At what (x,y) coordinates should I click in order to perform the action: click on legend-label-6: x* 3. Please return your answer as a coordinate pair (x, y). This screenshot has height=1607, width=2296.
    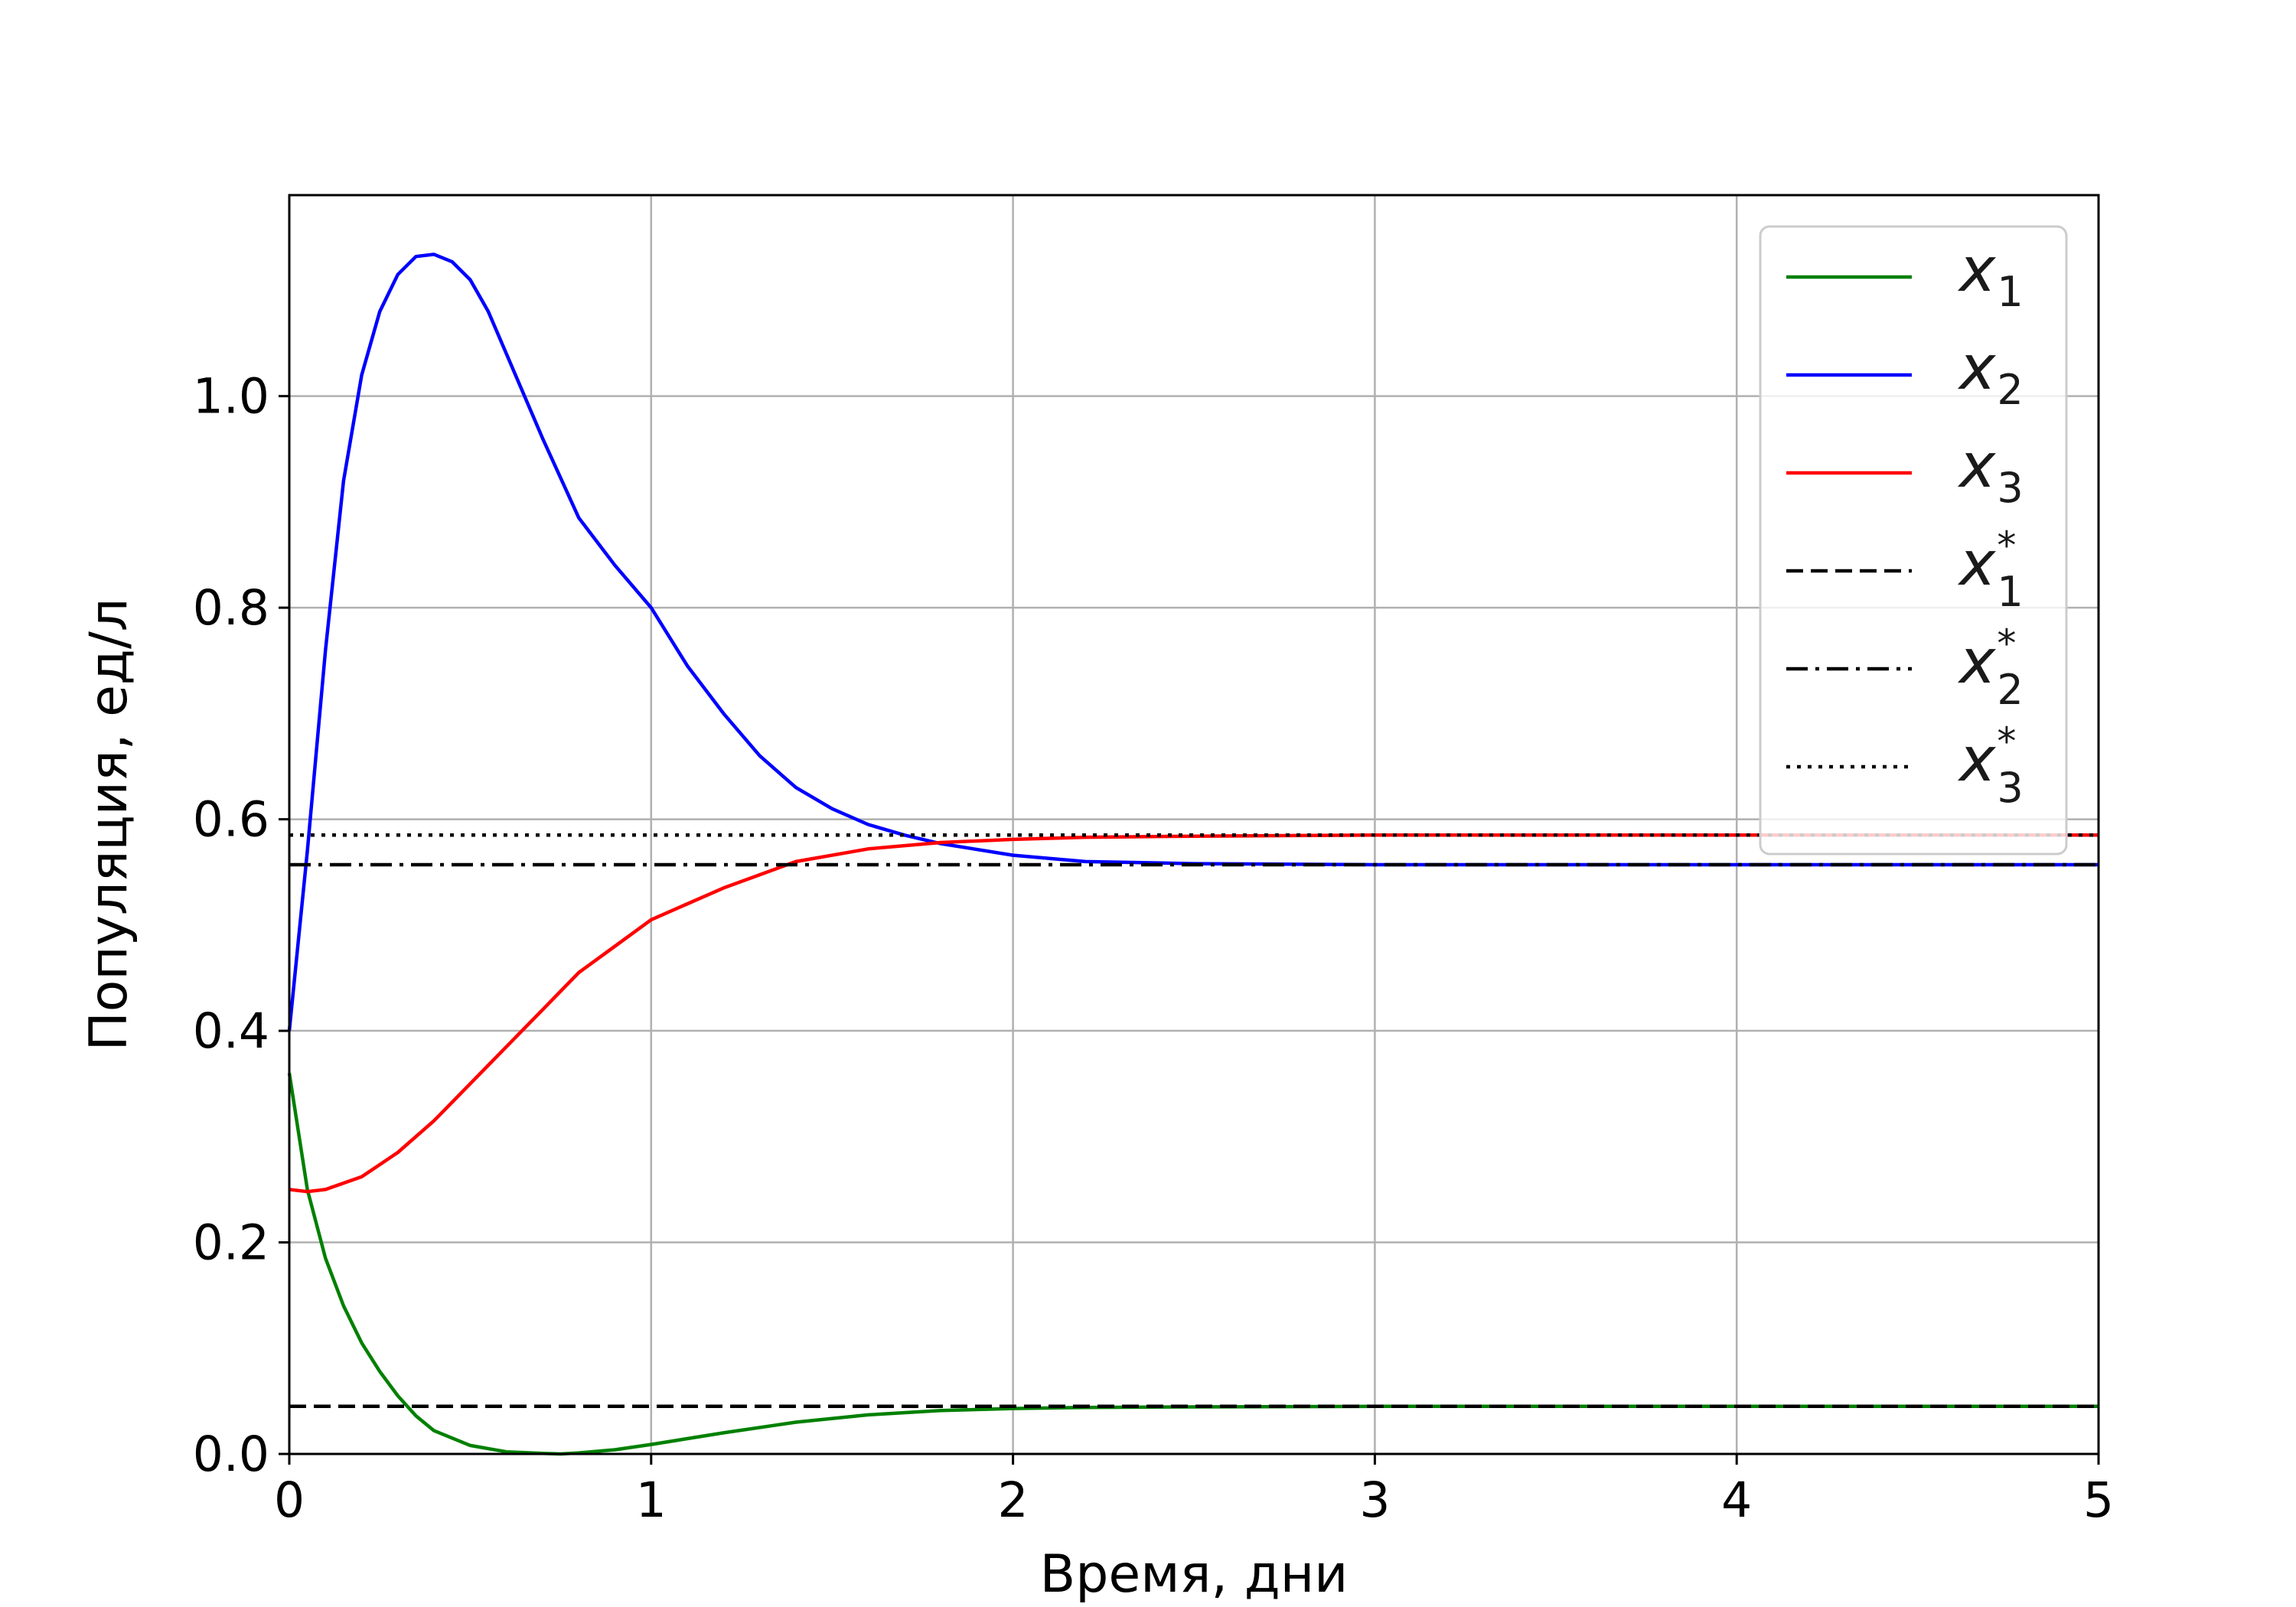
    Looking at the image, I should click on (1990, 765).